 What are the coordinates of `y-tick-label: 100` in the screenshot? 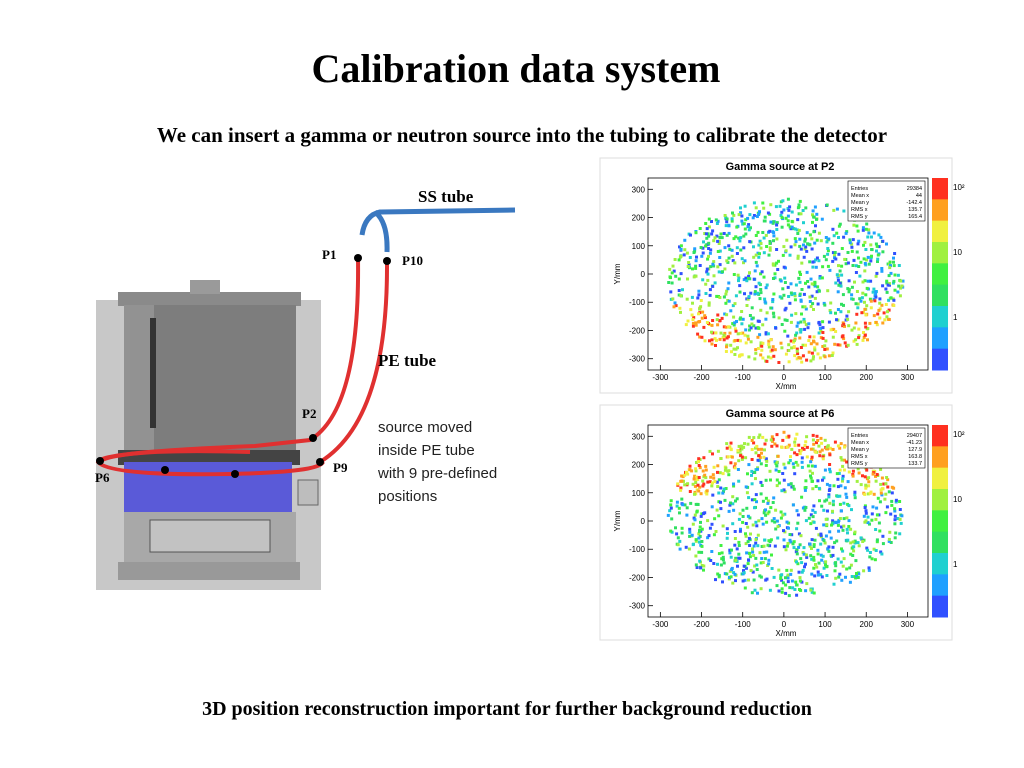 It's located at (639, 493).